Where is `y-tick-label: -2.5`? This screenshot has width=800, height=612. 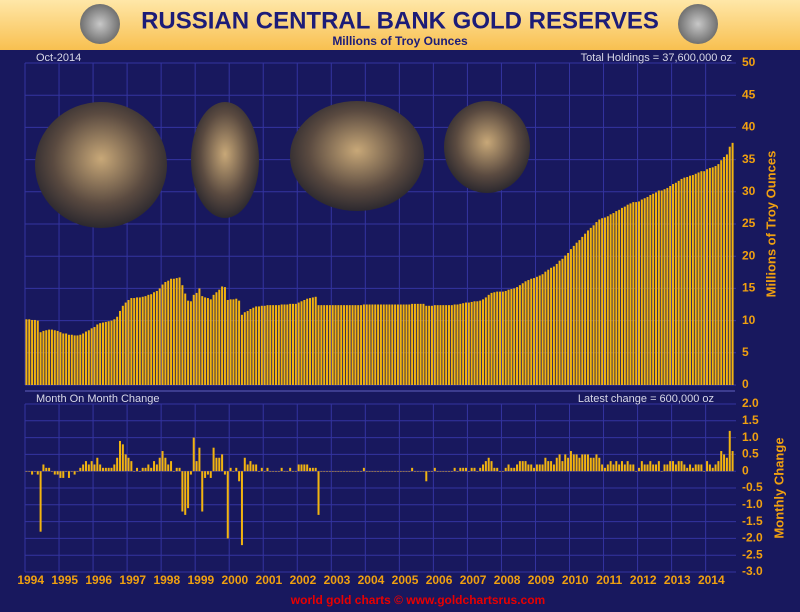 y-tick-label: -2.5 is located at coordinates (752, 554).